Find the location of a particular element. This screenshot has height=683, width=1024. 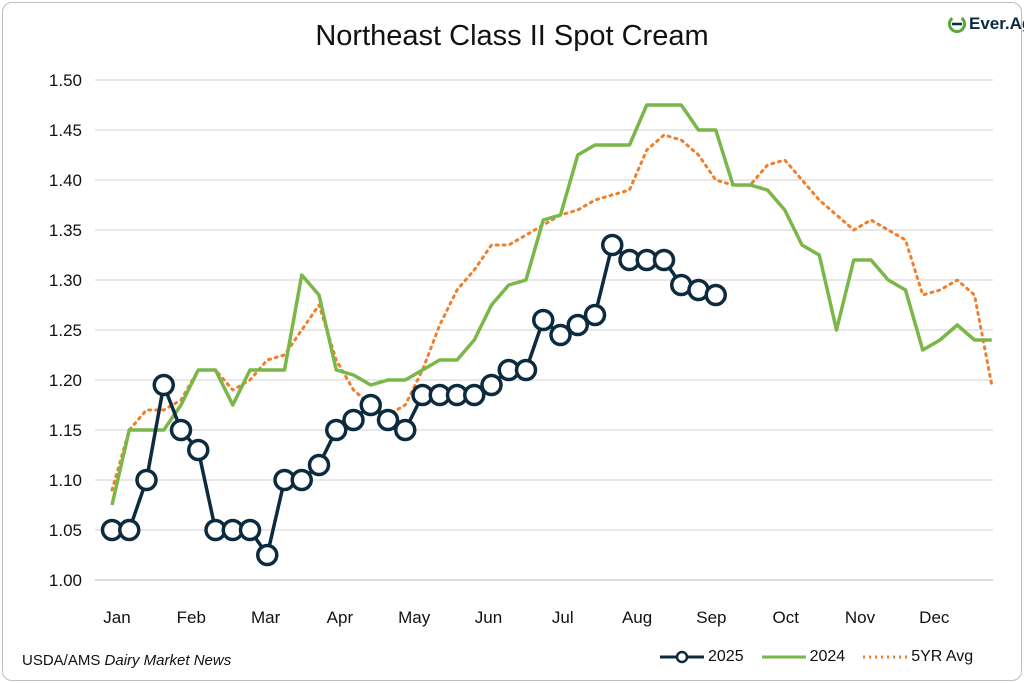

y-tick-label: 1.35 is located at coordinates (65, 230).